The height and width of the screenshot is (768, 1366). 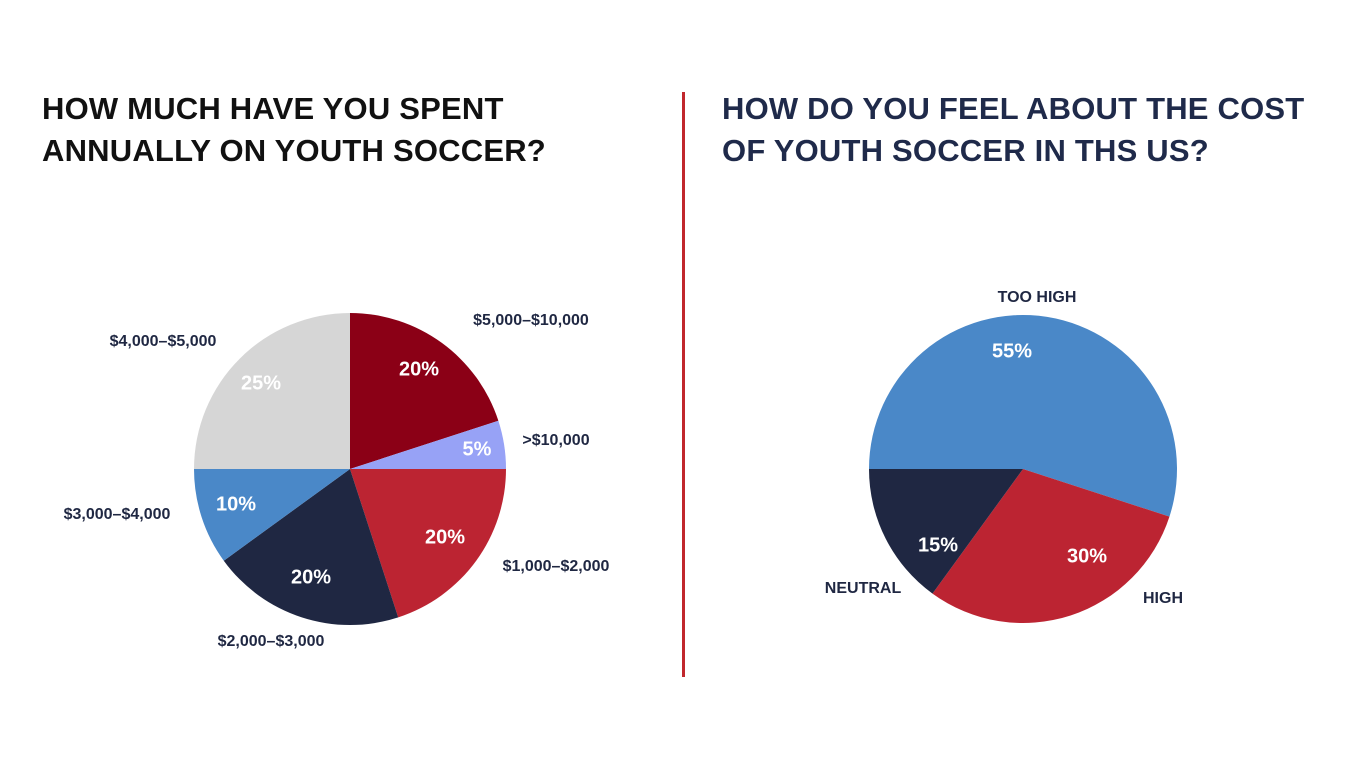 I want to click on slice-category-label: HIGH, so click(x=1163, y=598).